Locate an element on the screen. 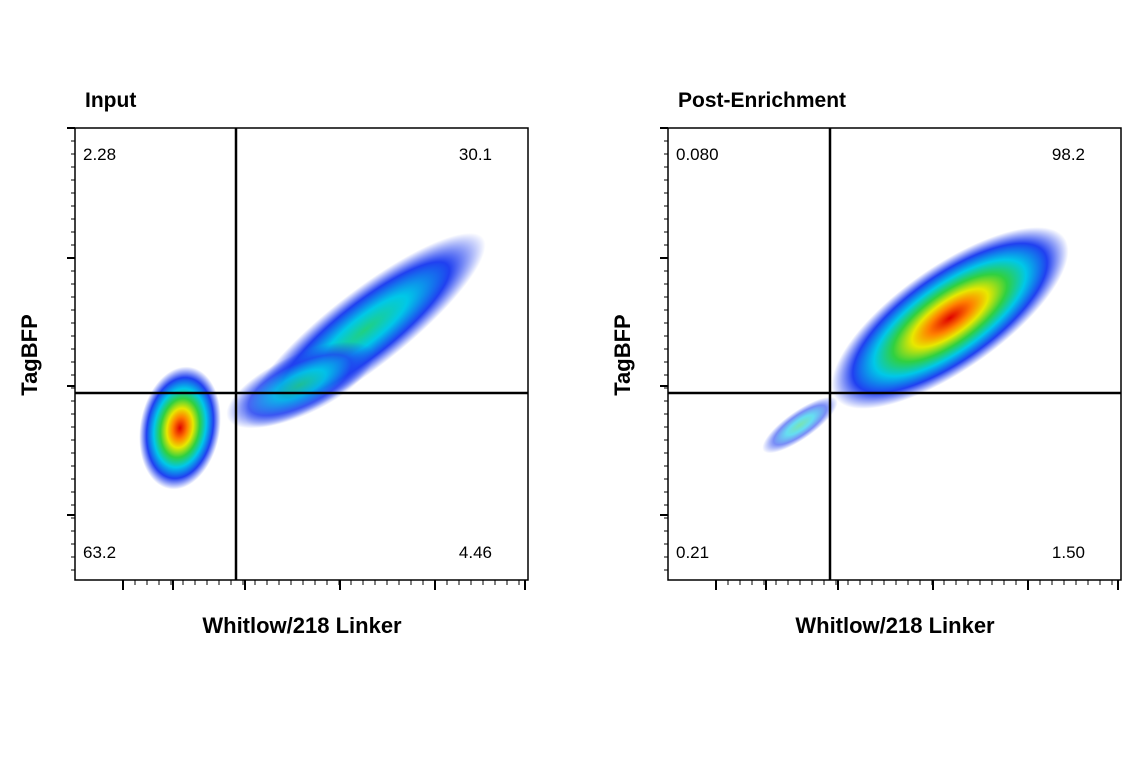  quadrant-percent: 0.21 is located at coordinates (692, 552).